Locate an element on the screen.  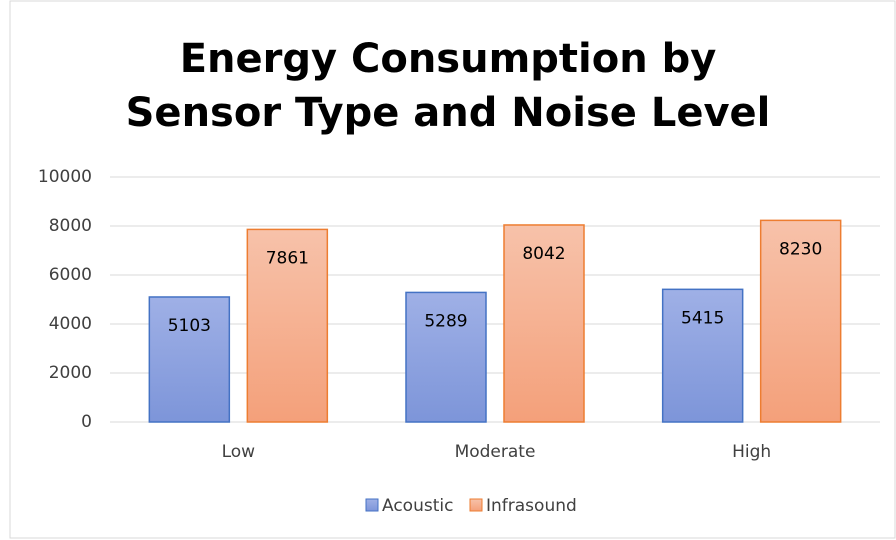
x-tick-label: High is located at coordinates (751, 452).